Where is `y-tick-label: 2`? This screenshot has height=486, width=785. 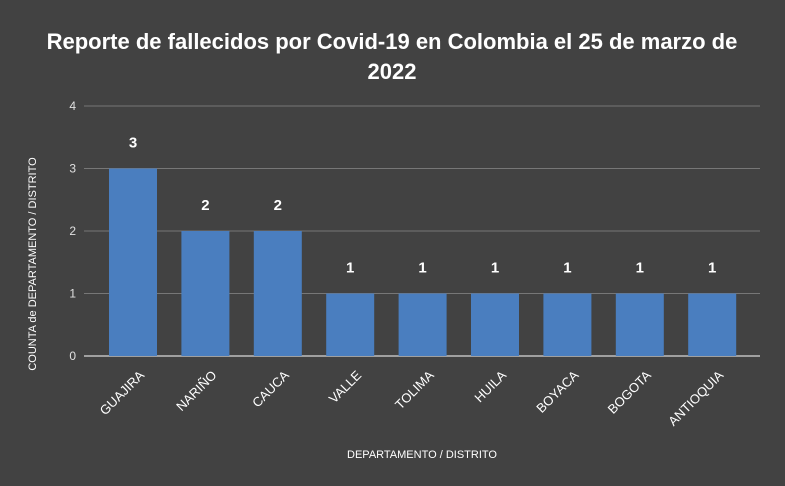
y-tick-label: 2 is located at coordinates (72, 231).